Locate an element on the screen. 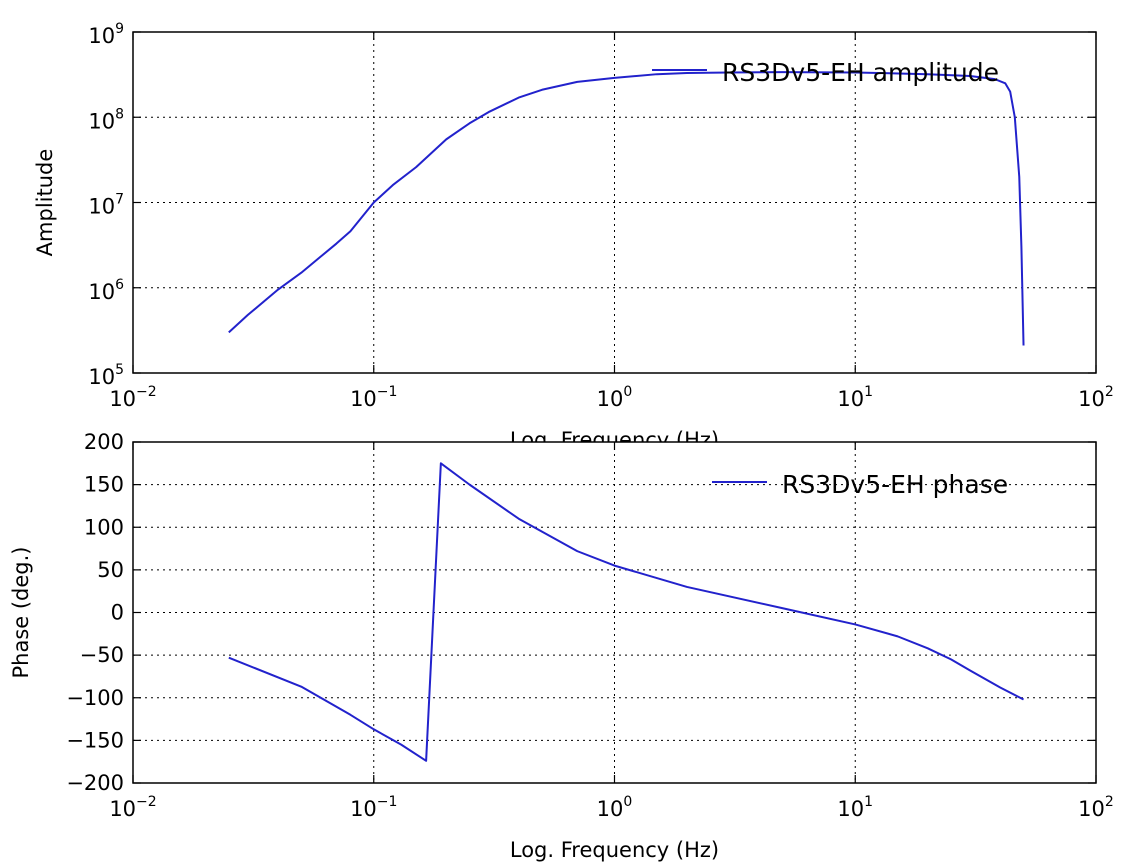 Image resolution: width=1124 pixels, height=865 pixels. amp-legend-label: RS3Dv5-EH amplitude is located at coordinates (860, 72).